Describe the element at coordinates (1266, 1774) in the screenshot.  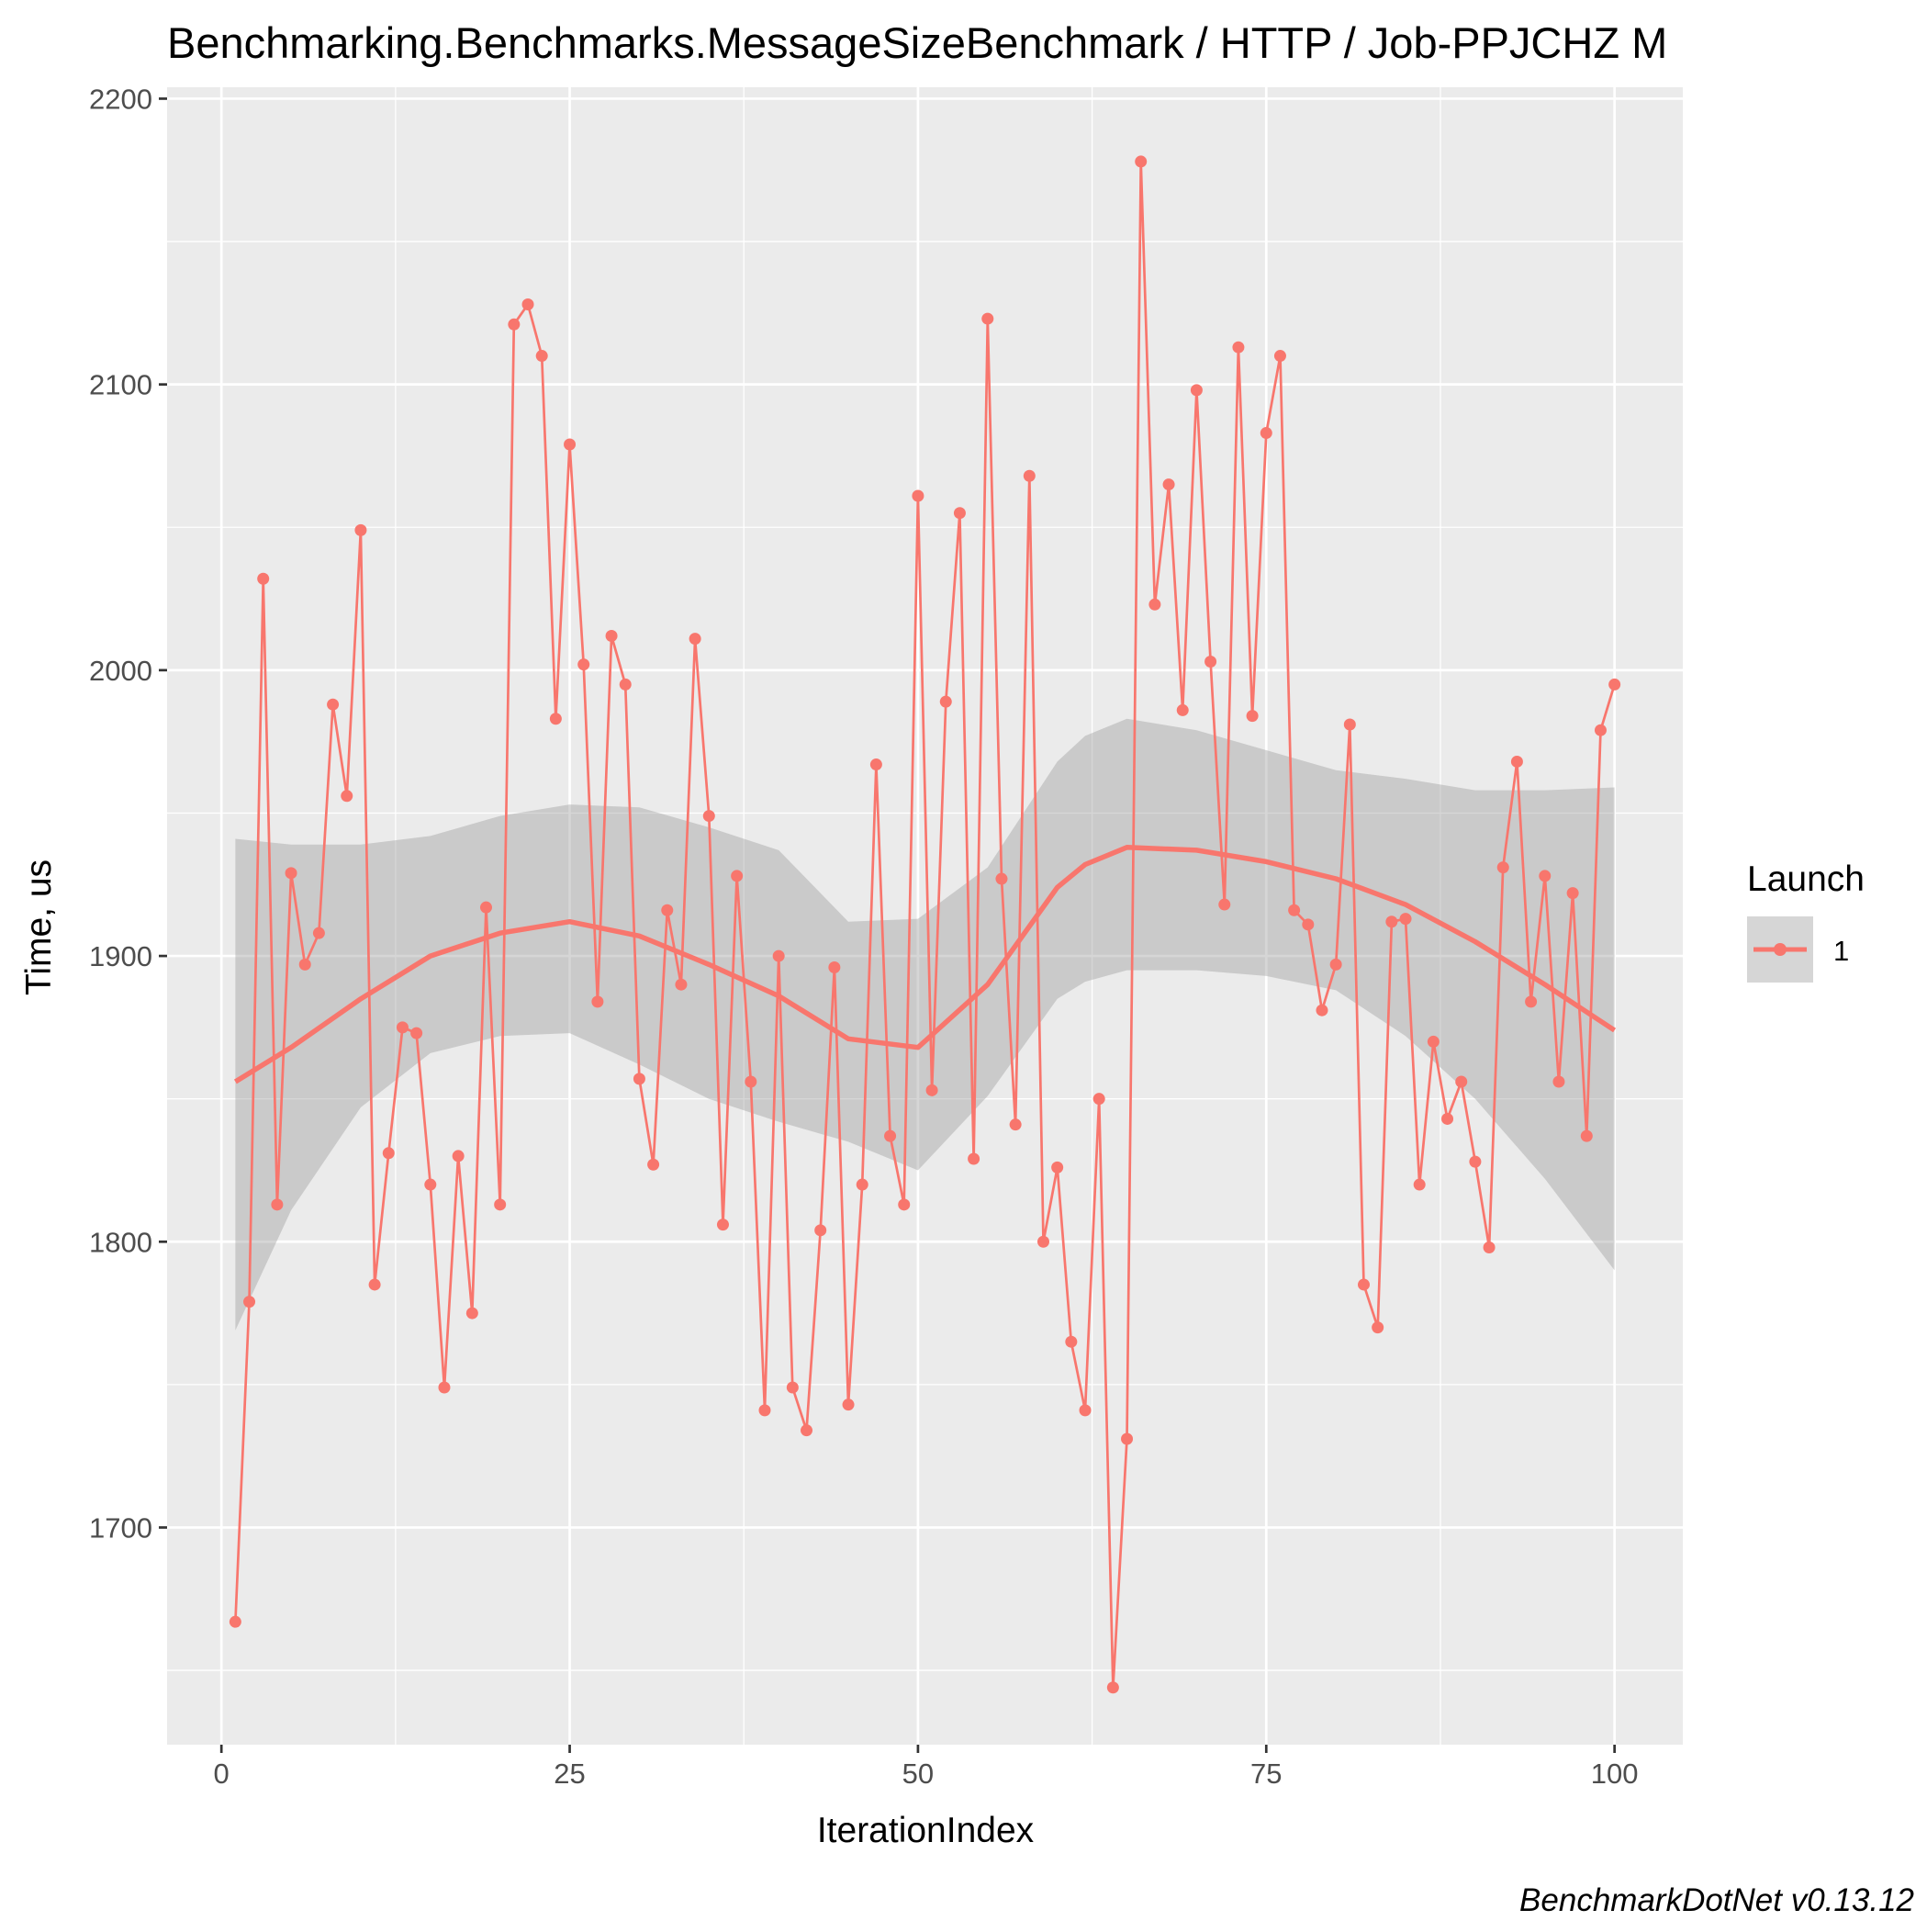
I see `x-tick-label: 75` at that location.